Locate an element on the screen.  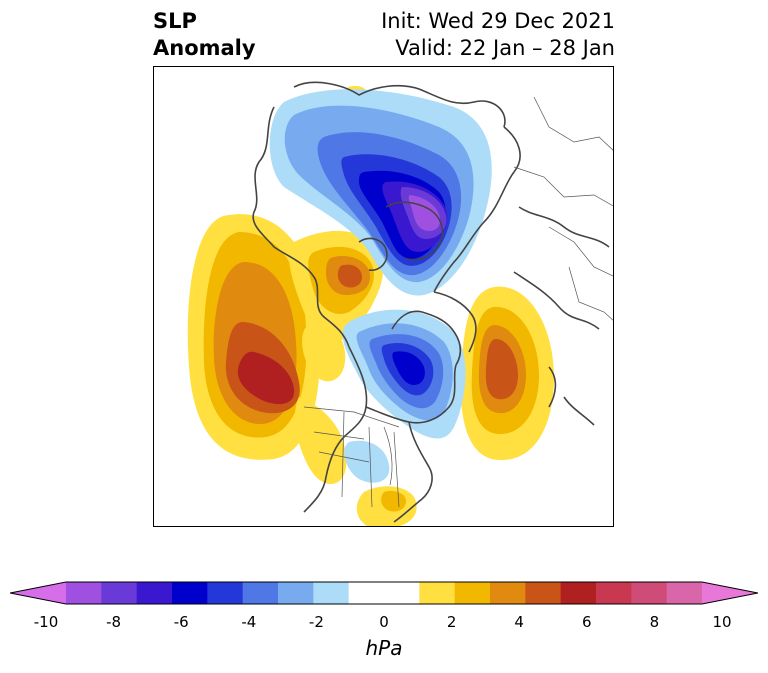
title-type: Anomaly is located at coordinates (204, 48).